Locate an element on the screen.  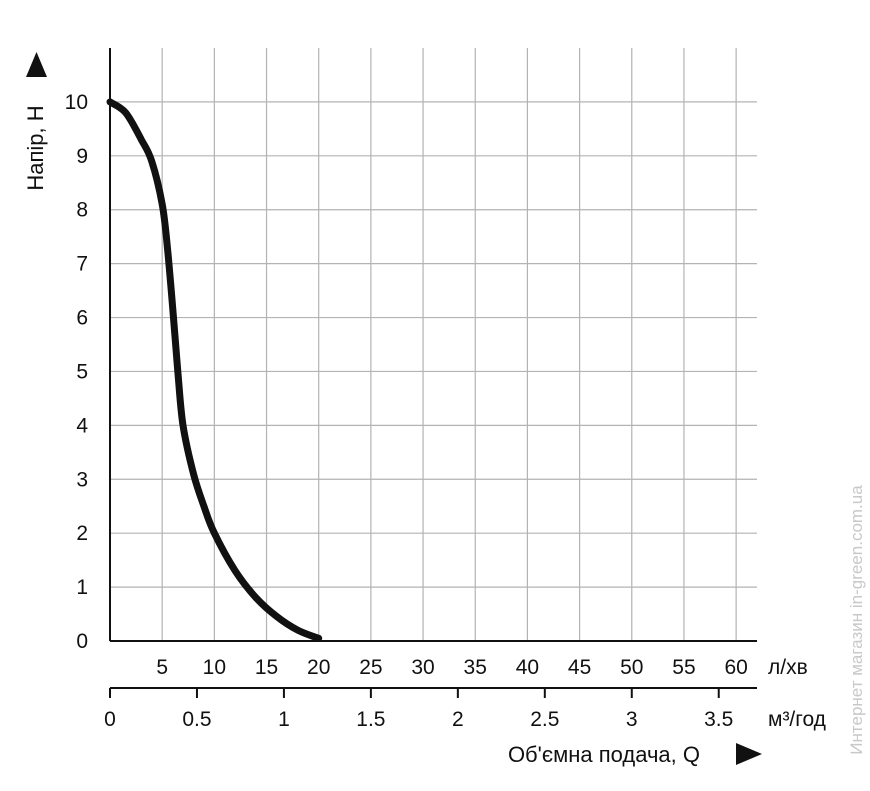
y-tick-label: 3 is located at coordinates (82, 479).